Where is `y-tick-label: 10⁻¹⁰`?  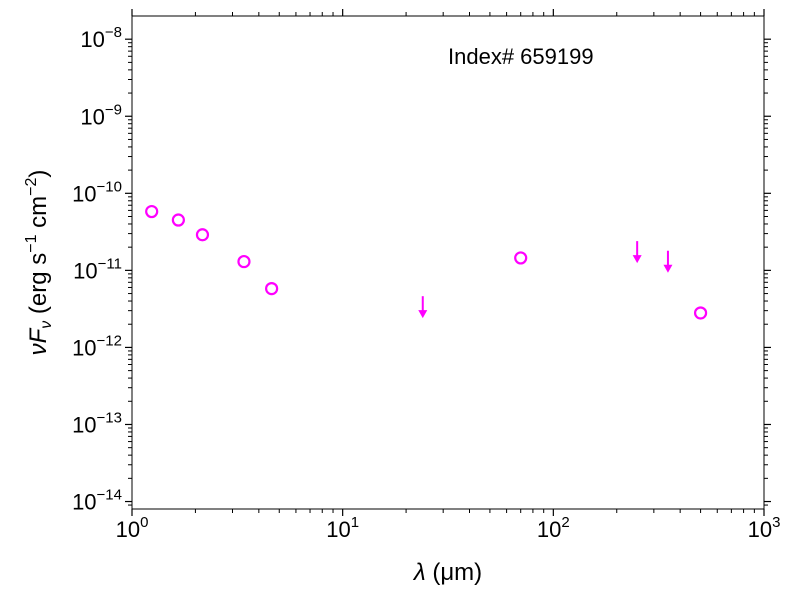 y-tick-label: 10⁻¹⁰ is located at coordinates (97, 192).